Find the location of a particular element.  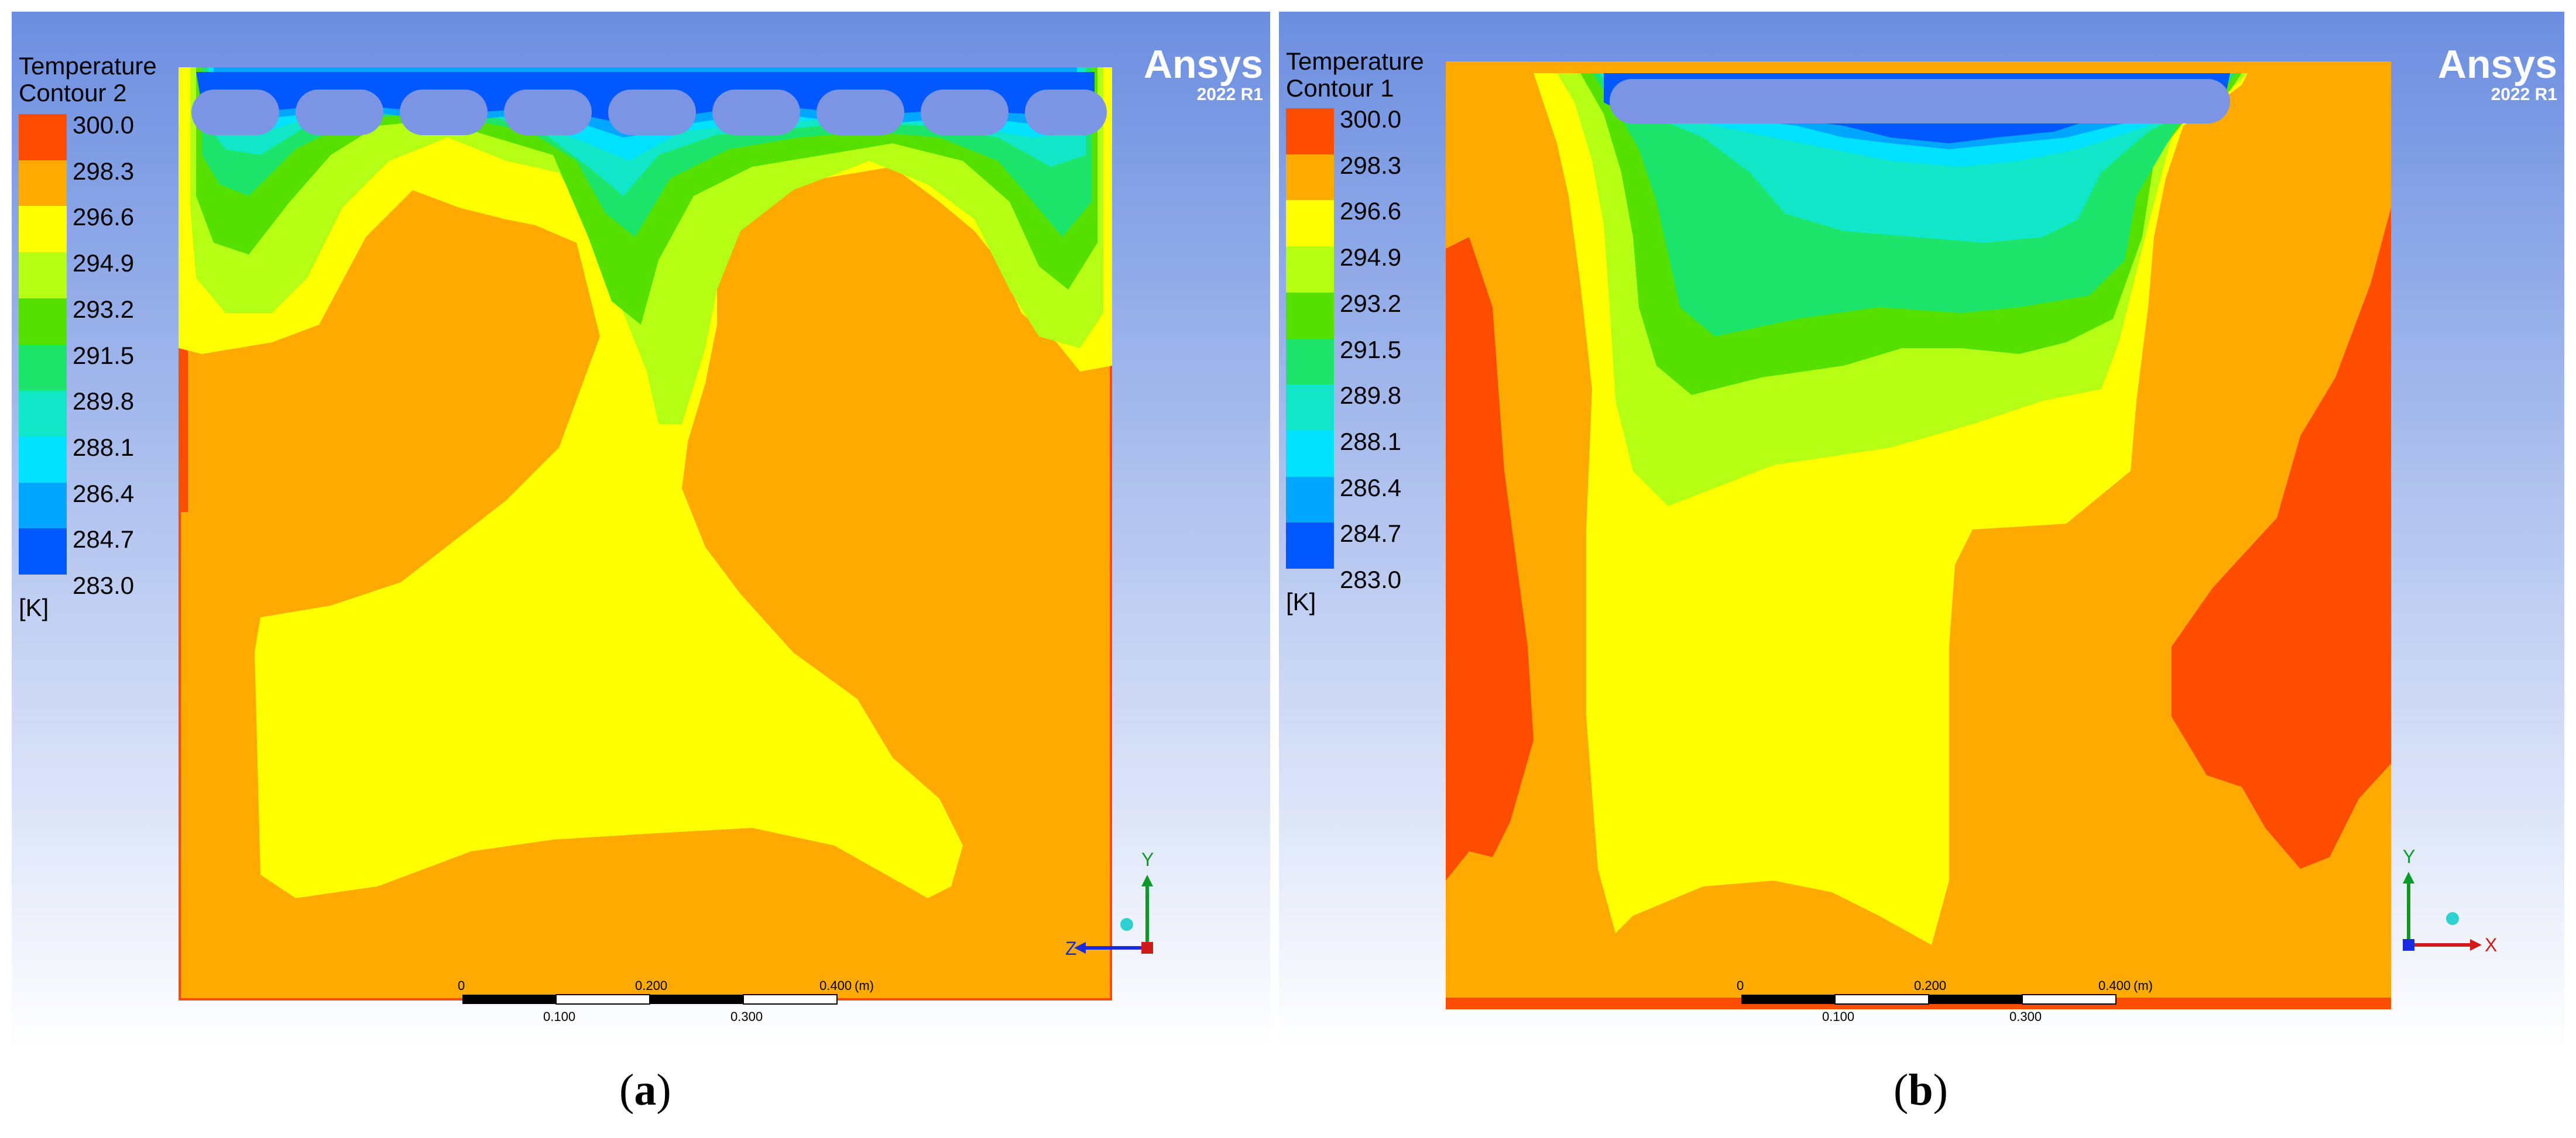

legend-title-line2: Contour 2 is located at coordinates (73, 92).